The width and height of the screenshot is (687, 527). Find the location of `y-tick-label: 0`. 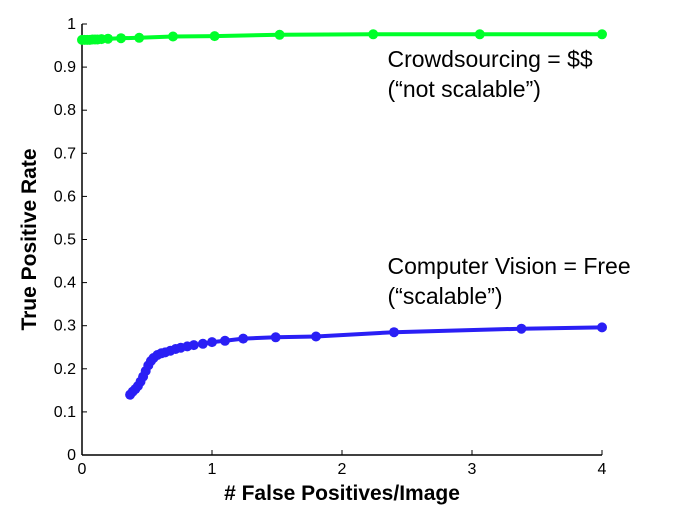

y-tick-label: 0 is located at coordinates (71, 455).